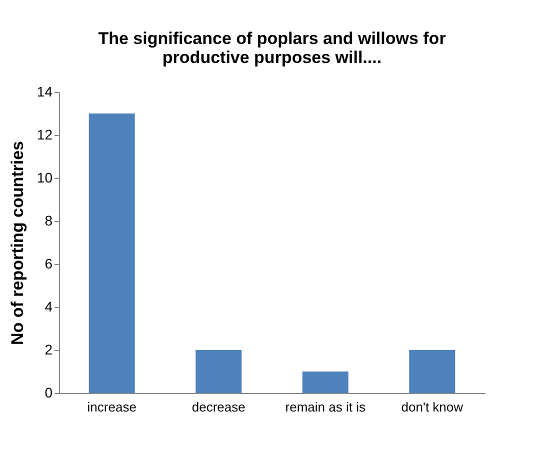 The width and height of the screenshot is (547, 462). What do you see at coordinates (48, 264) in the screenshot?
I see `y-tick-label: 6` at bounding box center [48, 264].